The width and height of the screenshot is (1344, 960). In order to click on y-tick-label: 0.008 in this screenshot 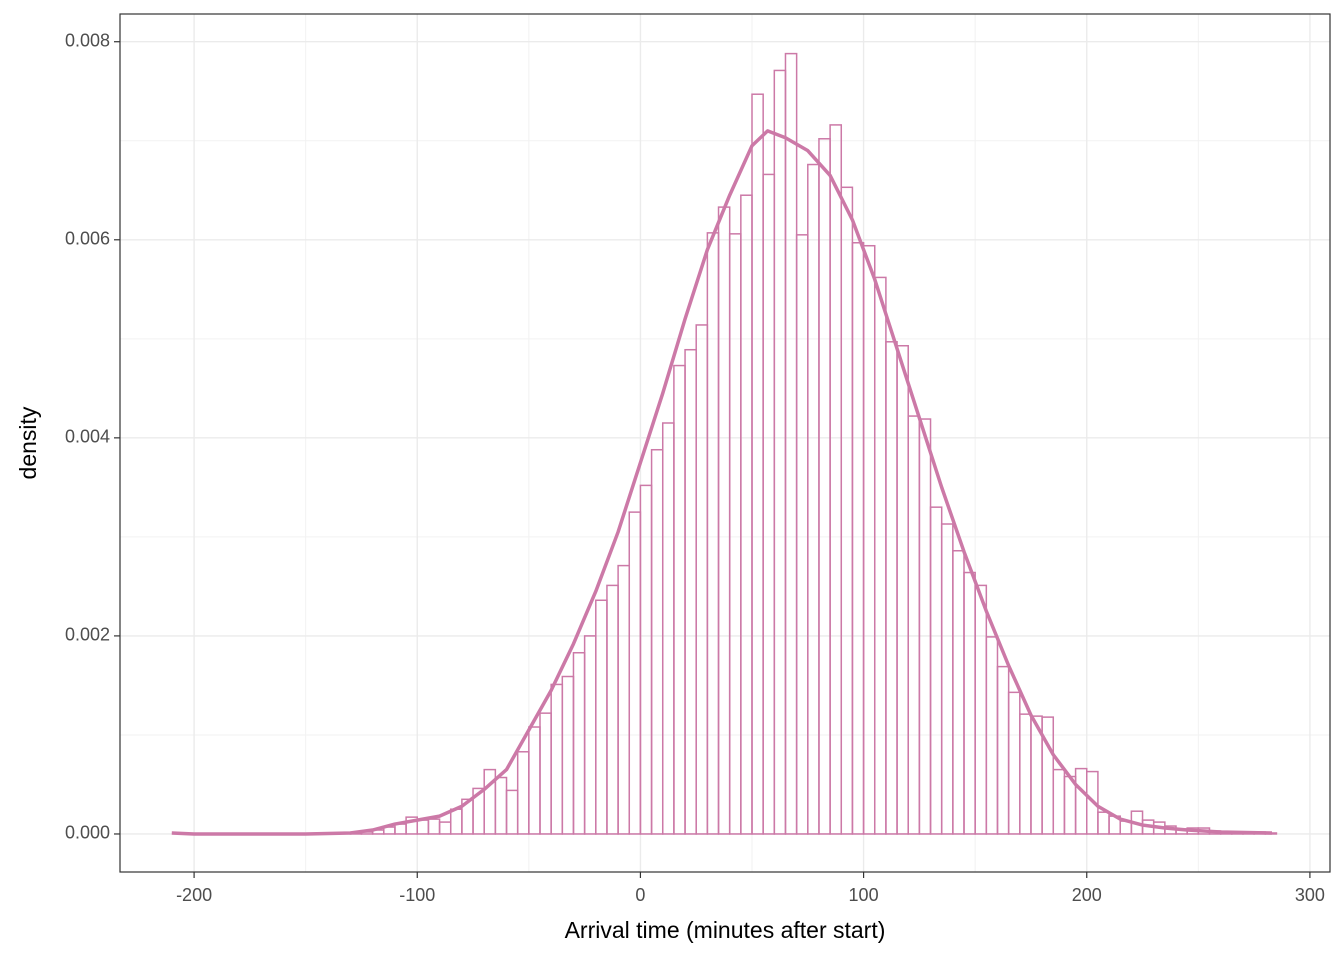, I will do `click(87, 40)`.